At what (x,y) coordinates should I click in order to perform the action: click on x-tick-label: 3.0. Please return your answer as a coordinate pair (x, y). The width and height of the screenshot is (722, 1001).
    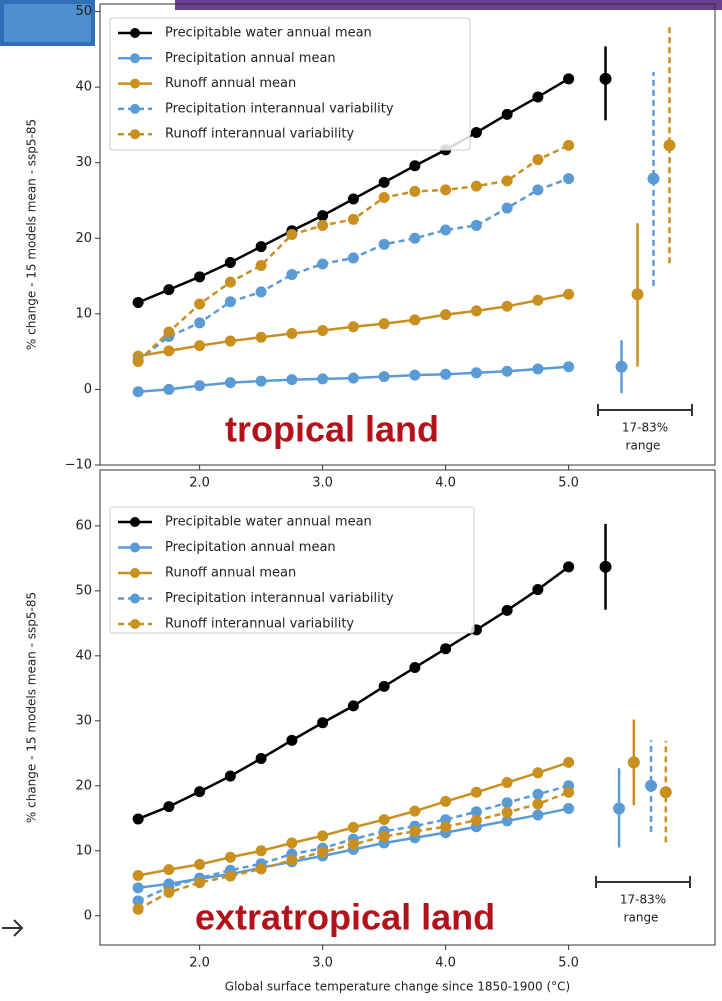
    Looking at the image, I should click on (322, 963).